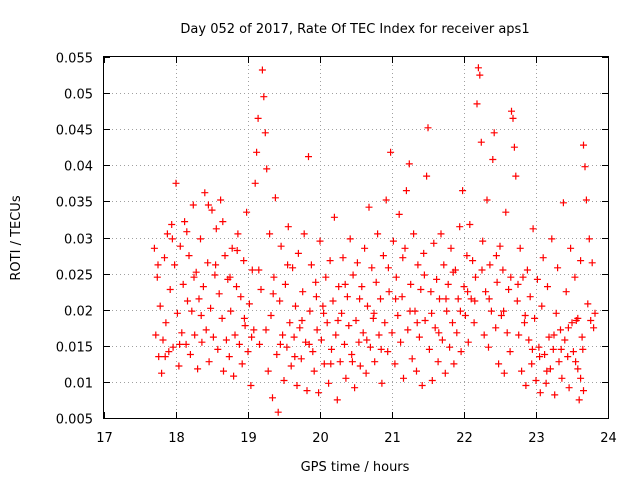 The height and width of the screenshot is (480, 640). I want to click on y-tick-label: 0.015, so click(74, 348).